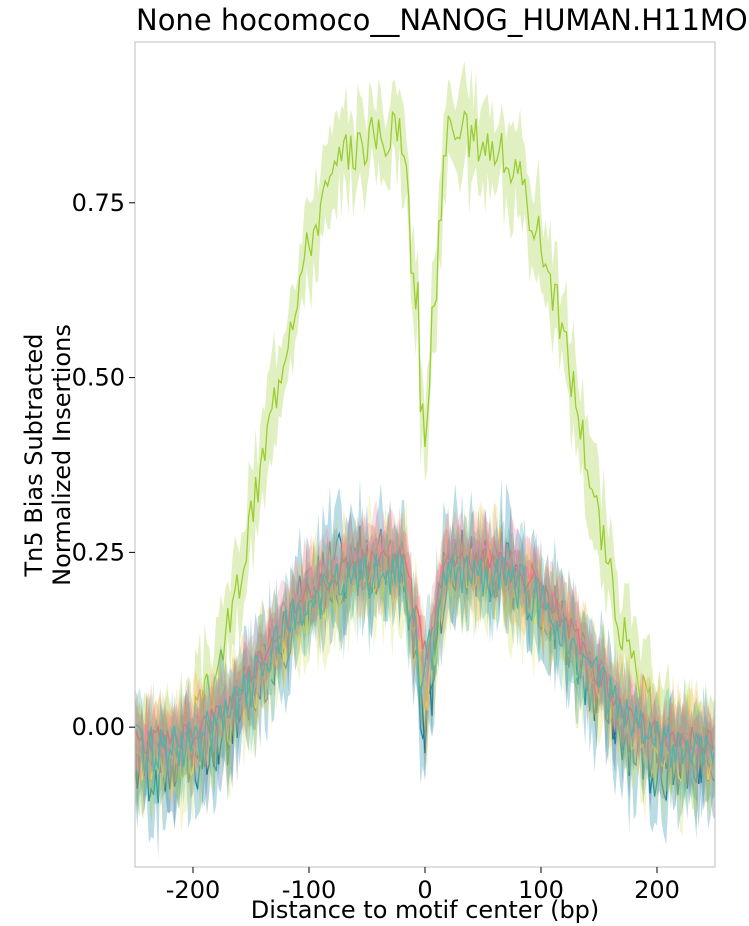 The height and width of the screenshot is (926, 749). What do you see at coordinates (98, 727) in the screenshot?
I see `y-tick-label: 0.00` at bounding box center [98, 727].